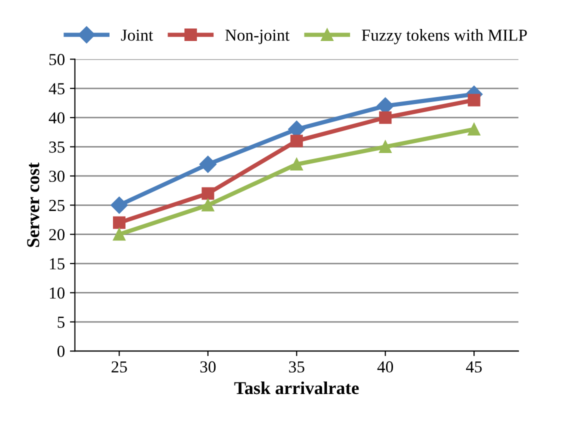  What do you see at coordinates (57, 176) in the screenshot?
I see `y-tick-label: 30` at bounding box center [57, 176].